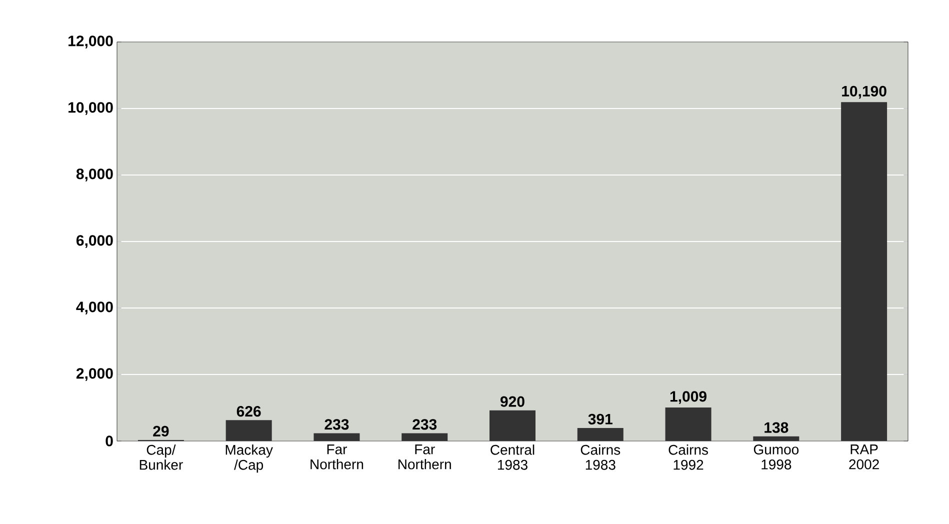  Describe the element at coordinates (94, 241) in the screenshot. I see `y-tick-label: 6,000` at that location.